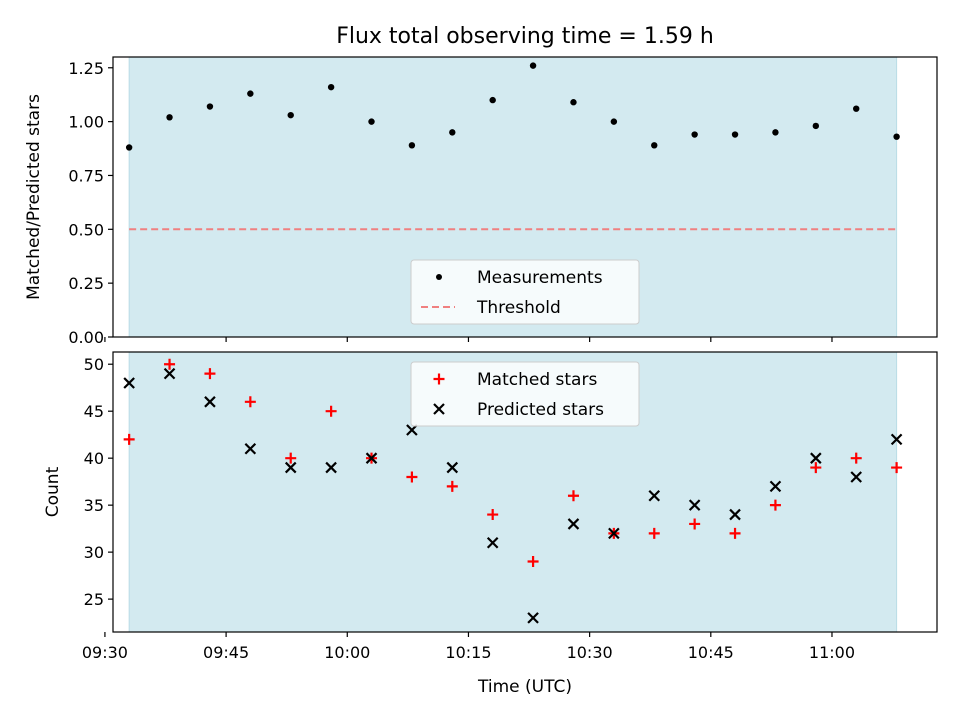  What do you see at coordinates (540, 410) in the screenshot?
I see `legend-label: Predicted stars` at bounding box center [540, 410].